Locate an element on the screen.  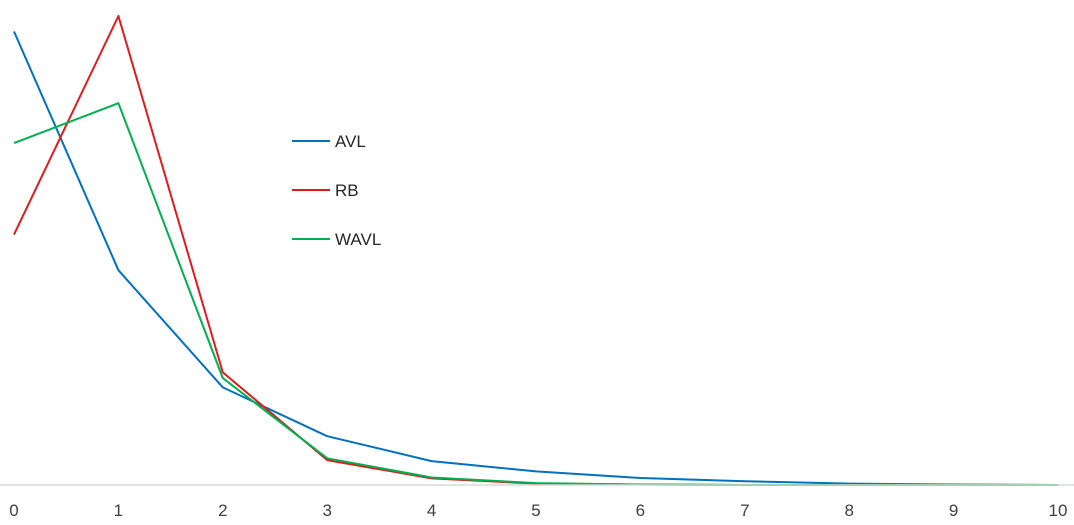
legend: AVL RB WAVL is located at coordinates (336, 190).